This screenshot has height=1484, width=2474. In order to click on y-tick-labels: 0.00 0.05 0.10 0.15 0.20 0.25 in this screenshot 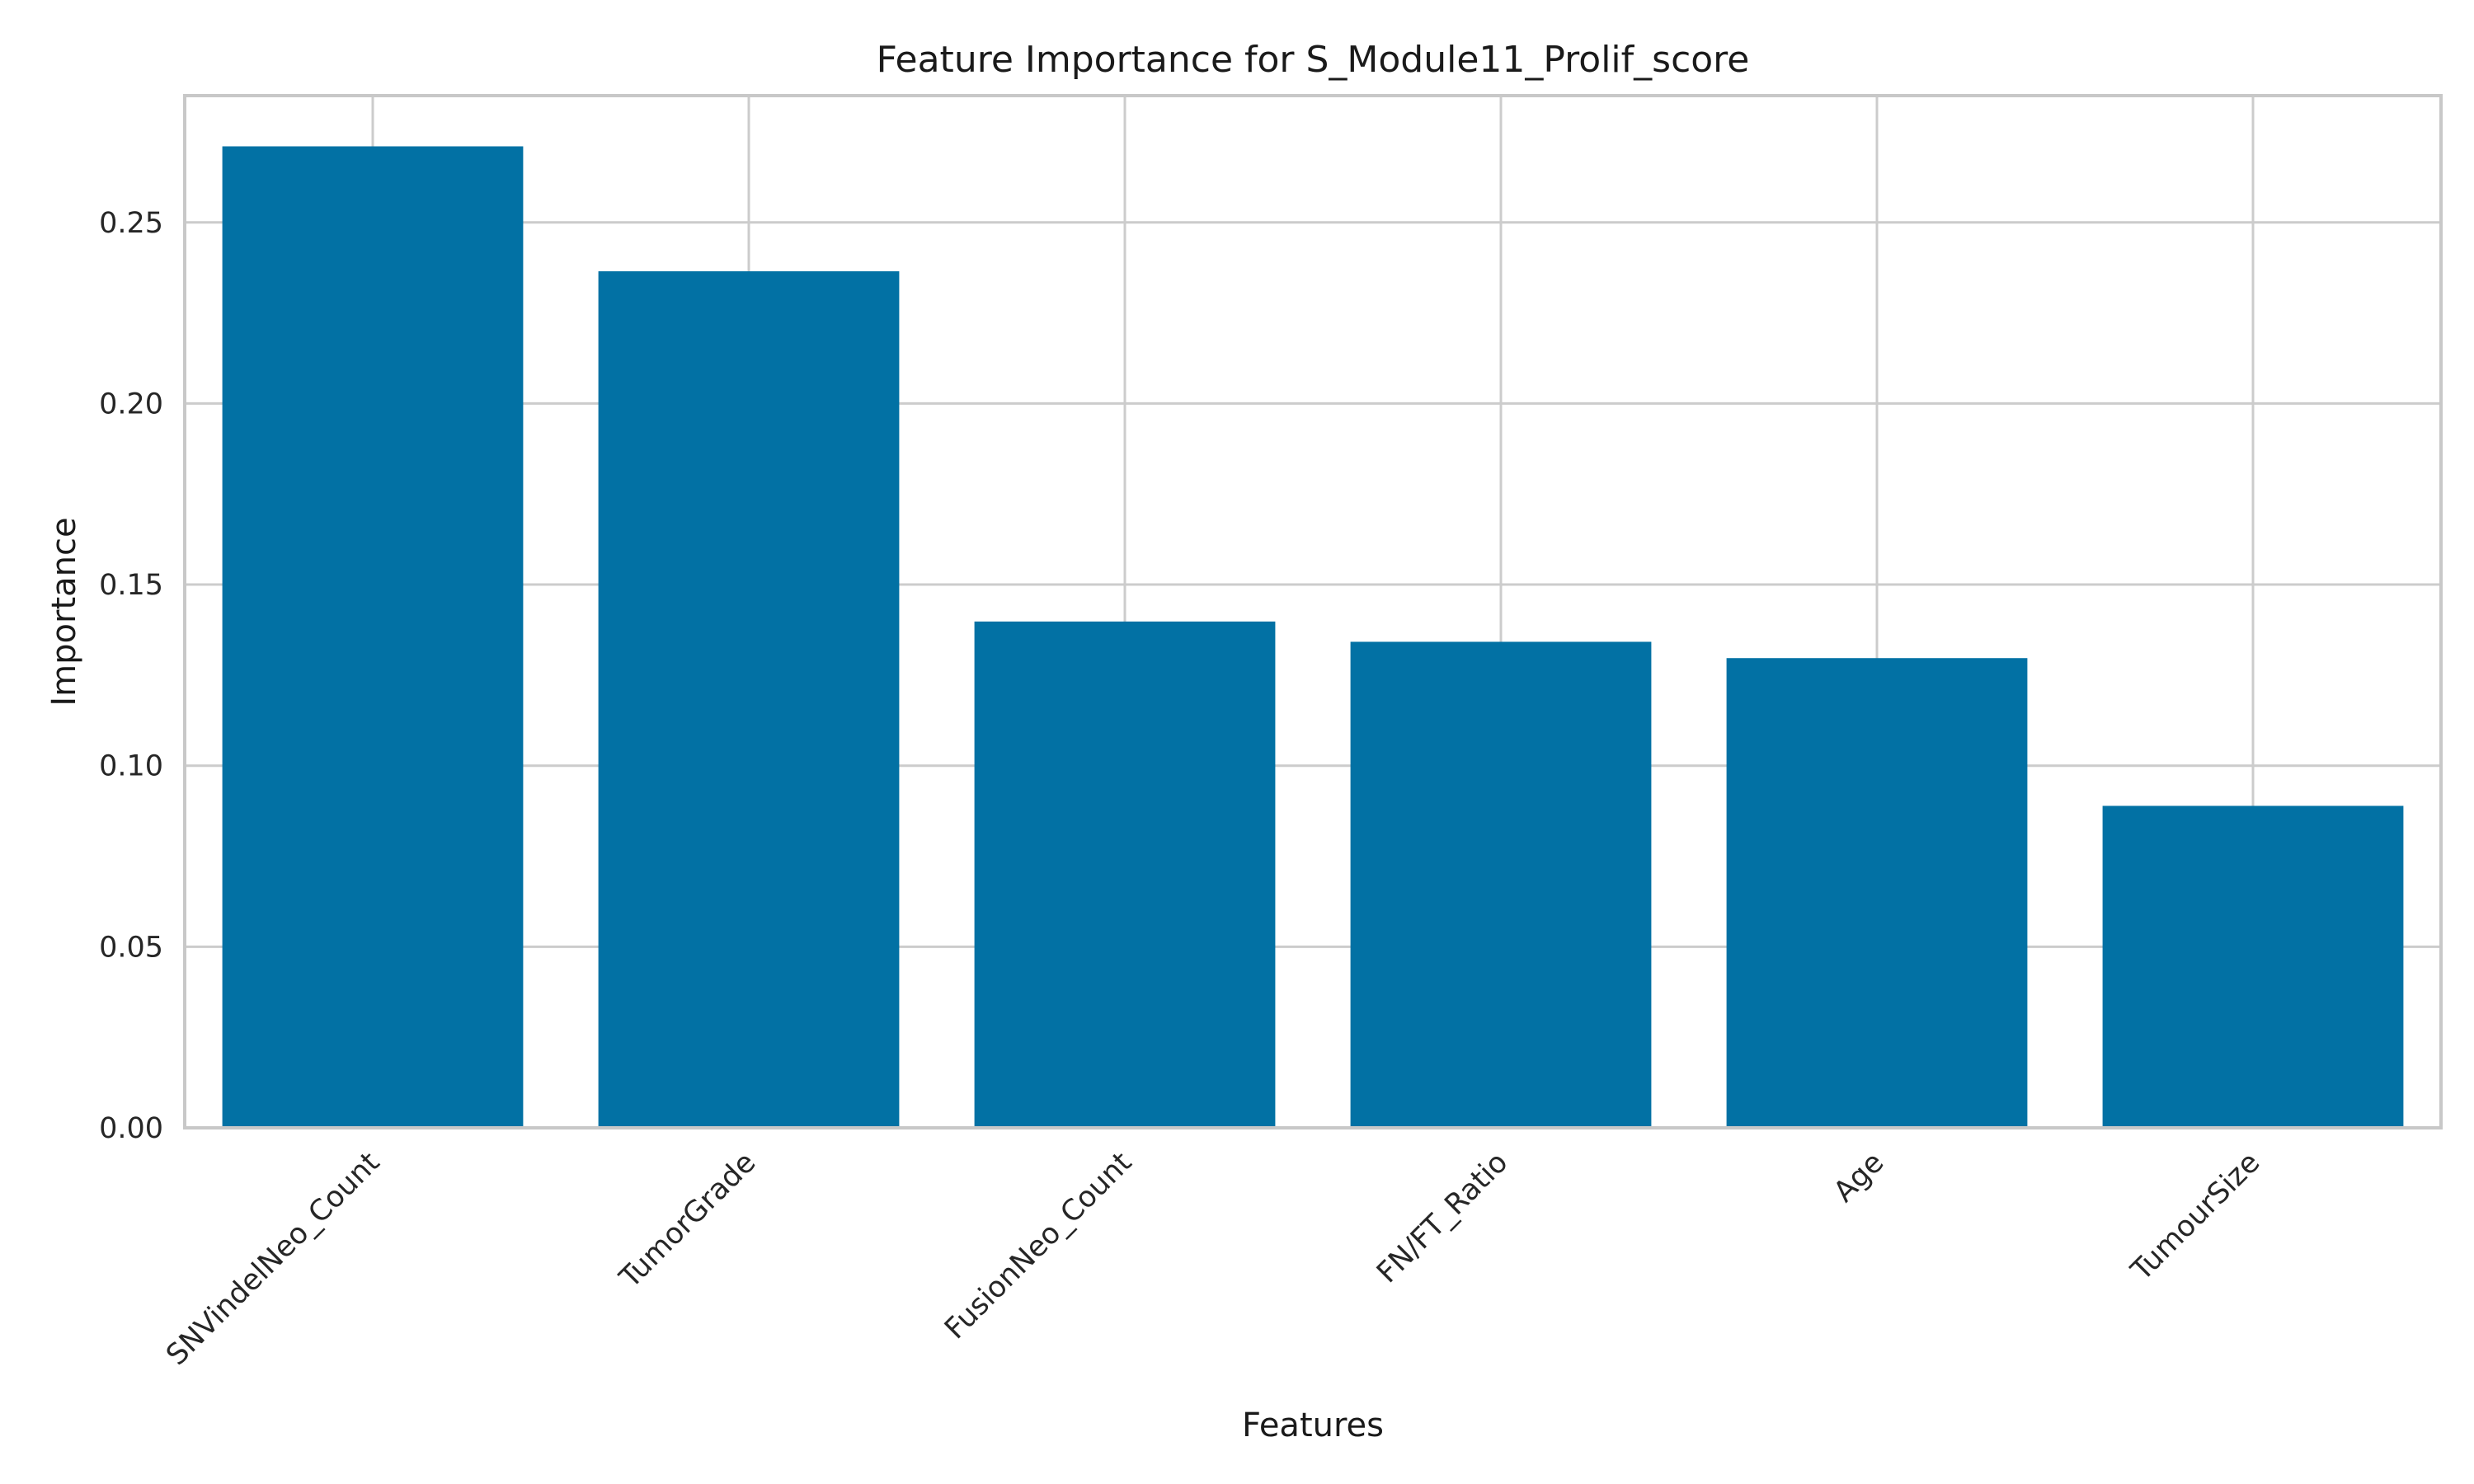, I will do `click(131, 676)`.